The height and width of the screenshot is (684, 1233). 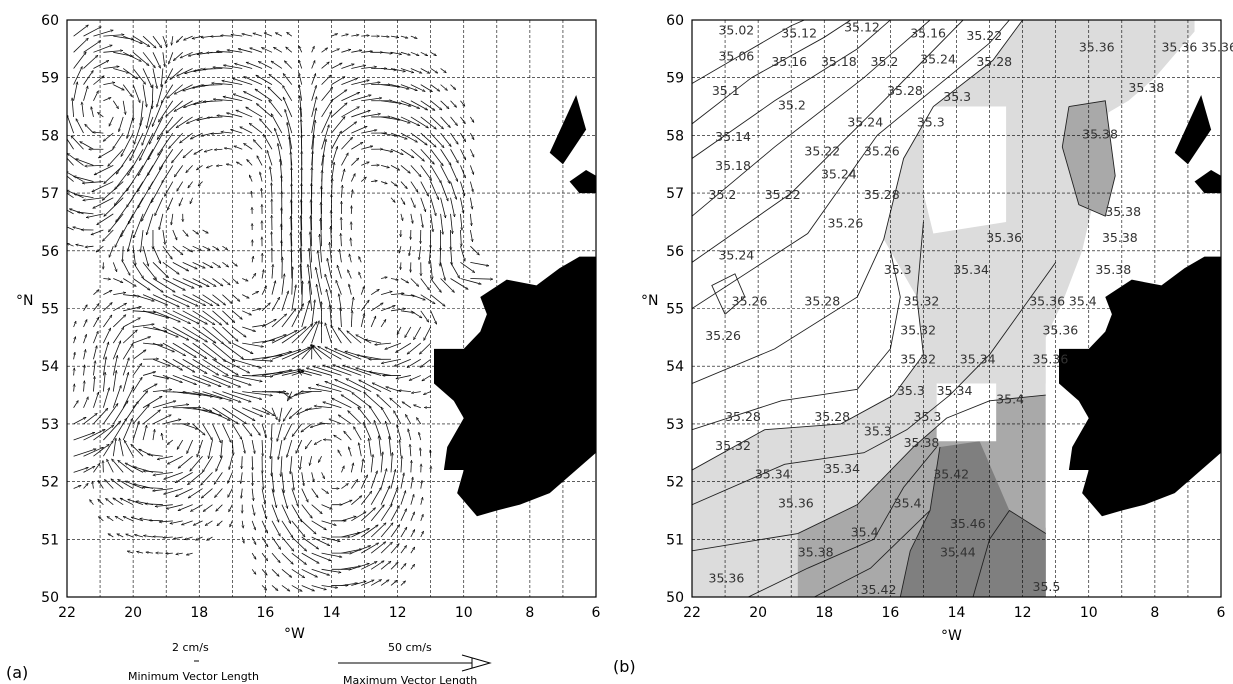 What do you see at coordinates (675, 194) in the screenshot?
I see `y-tick-label: 57` at bounding box center [675, 194].